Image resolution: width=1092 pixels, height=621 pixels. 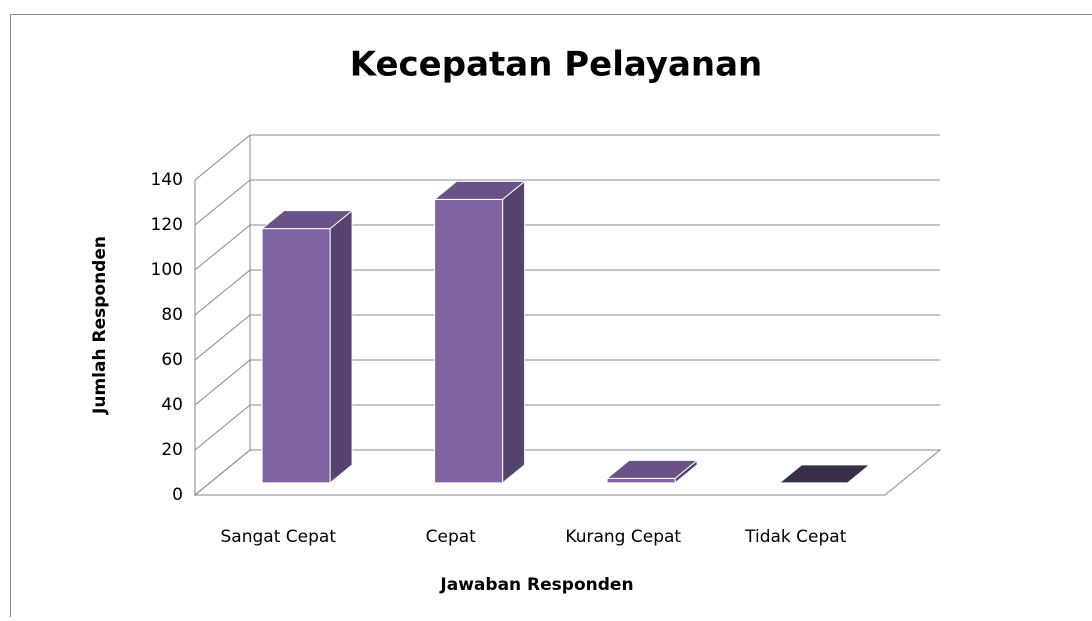 What do you see at coordinates (279, 537) in the screenshot?
I see `x-tick-label: Sangat Cepat` at bounding box center [279, 537].